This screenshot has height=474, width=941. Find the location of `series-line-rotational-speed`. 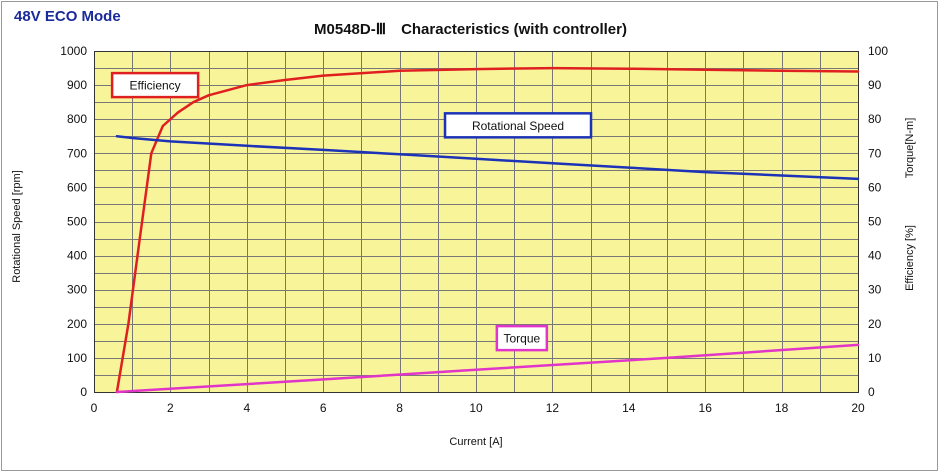

series-line-rotational-speed is located at coordinates (487, 158).